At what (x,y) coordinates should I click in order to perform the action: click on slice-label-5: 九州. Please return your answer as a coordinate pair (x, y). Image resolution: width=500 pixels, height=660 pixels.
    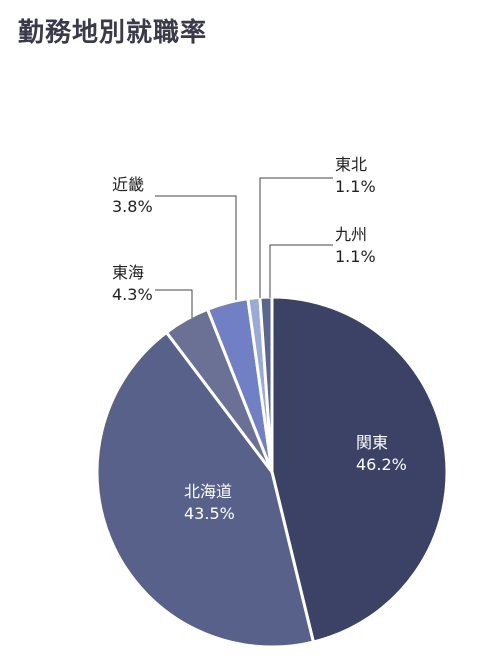
    Looking at the image, I should click on (351, 234).